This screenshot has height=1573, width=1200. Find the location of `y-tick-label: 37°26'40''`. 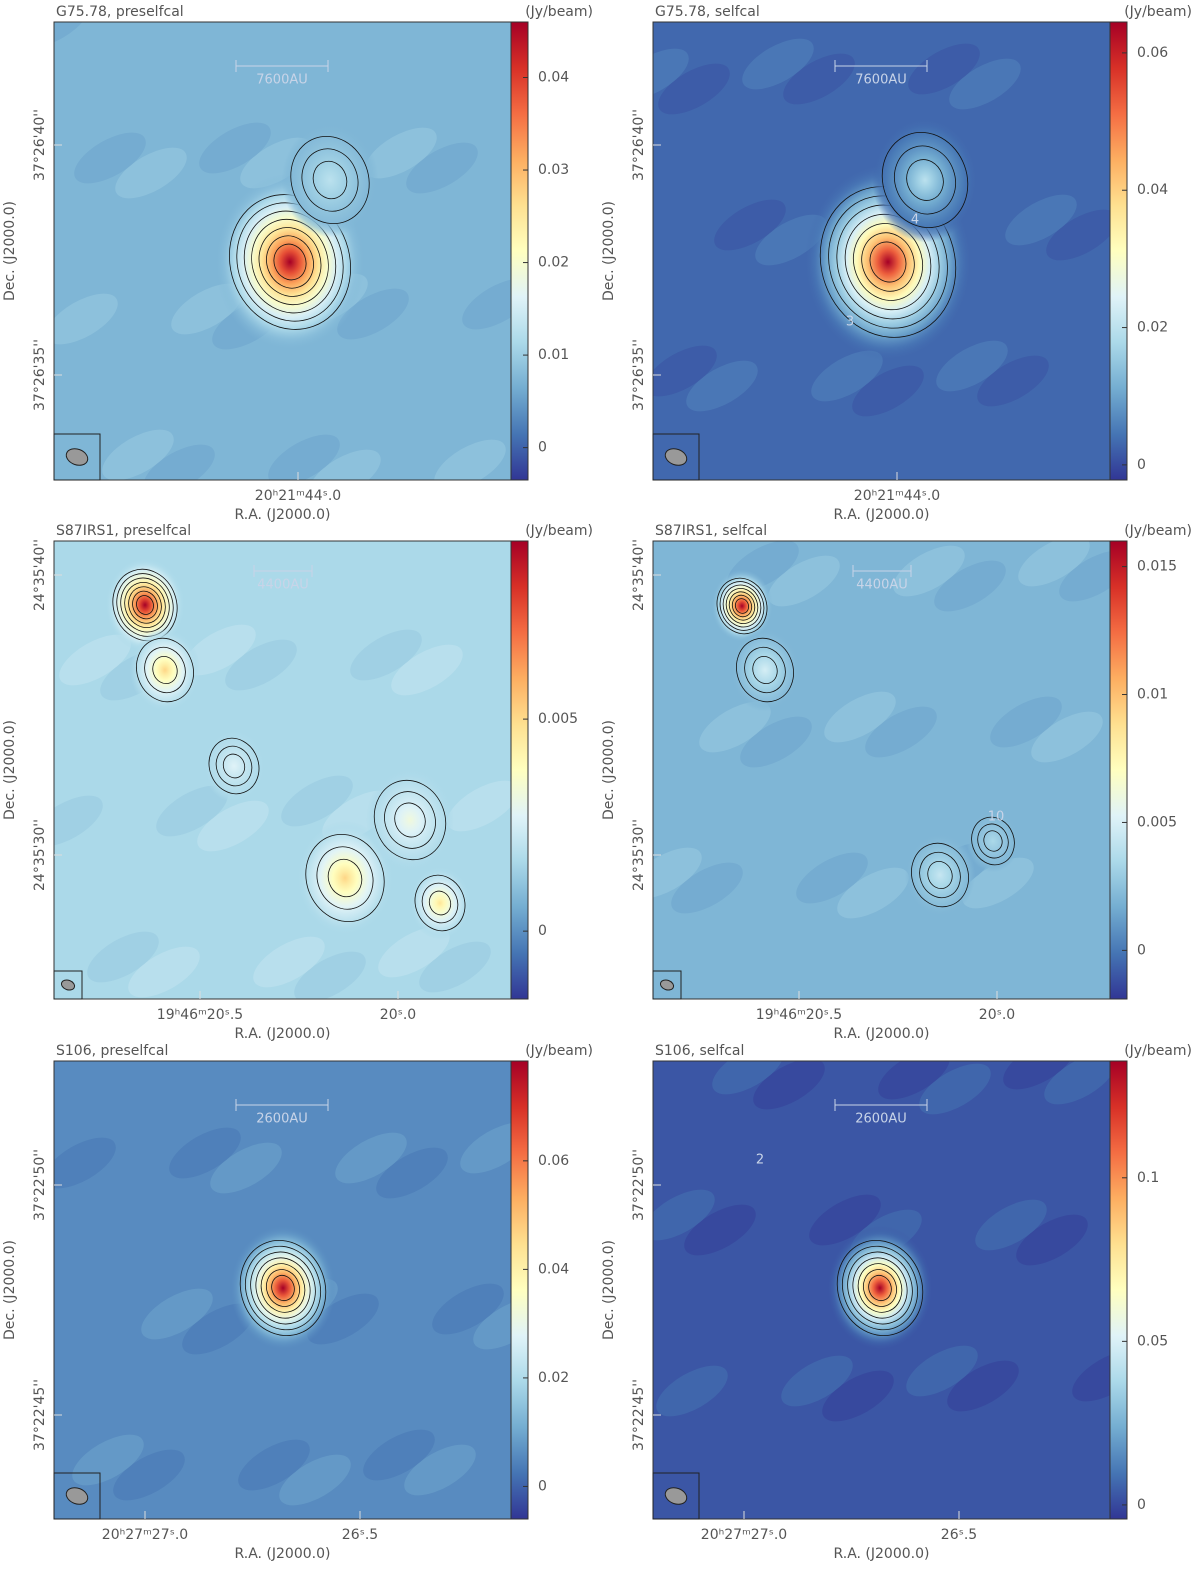

y-tick-label: 37°26'40'' is located at coordinates (40, 145).